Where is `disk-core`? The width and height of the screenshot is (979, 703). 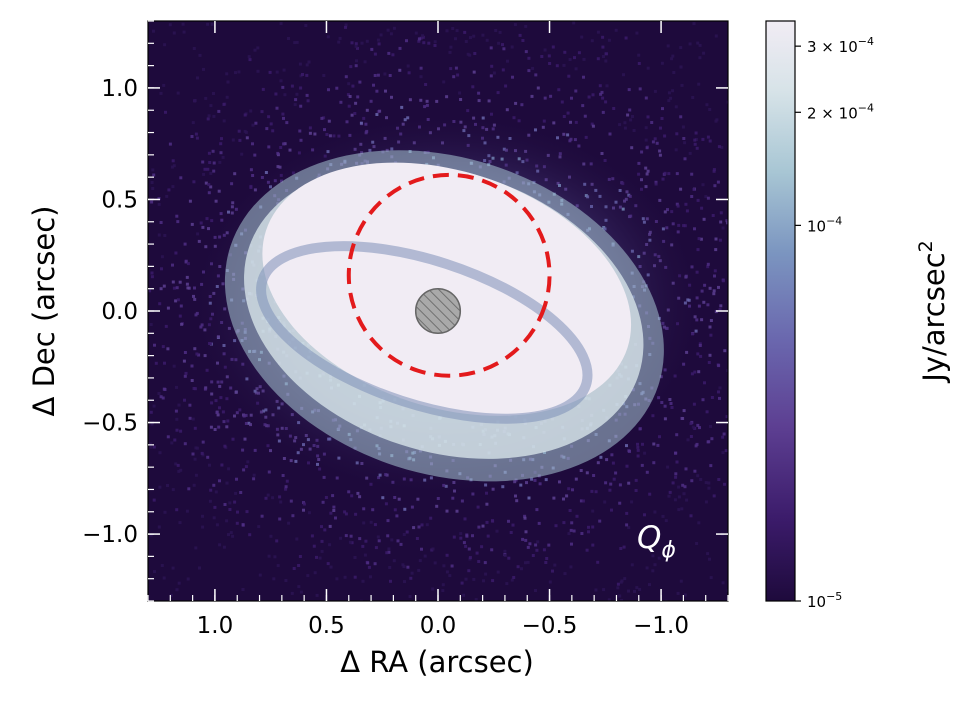
disk-core is located at coordinates (447, 289).